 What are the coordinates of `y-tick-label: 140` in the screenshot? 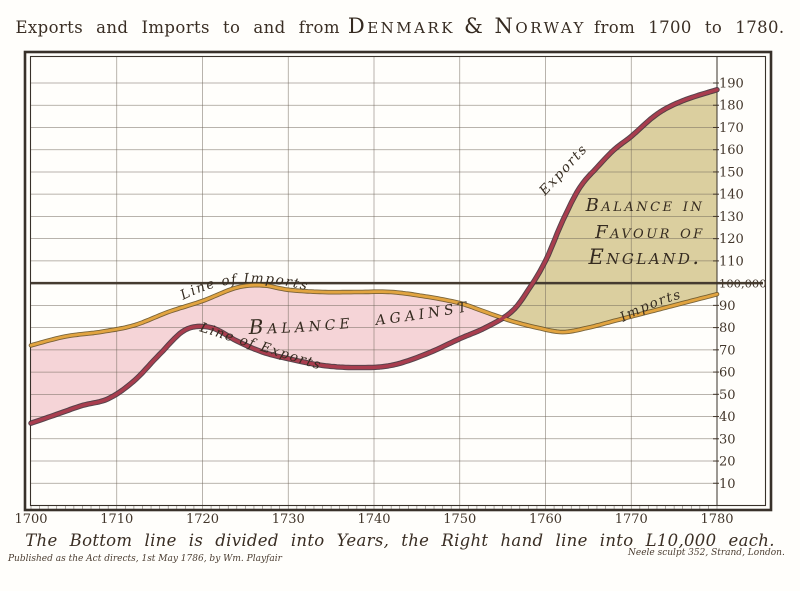 It's located at (731, 195).